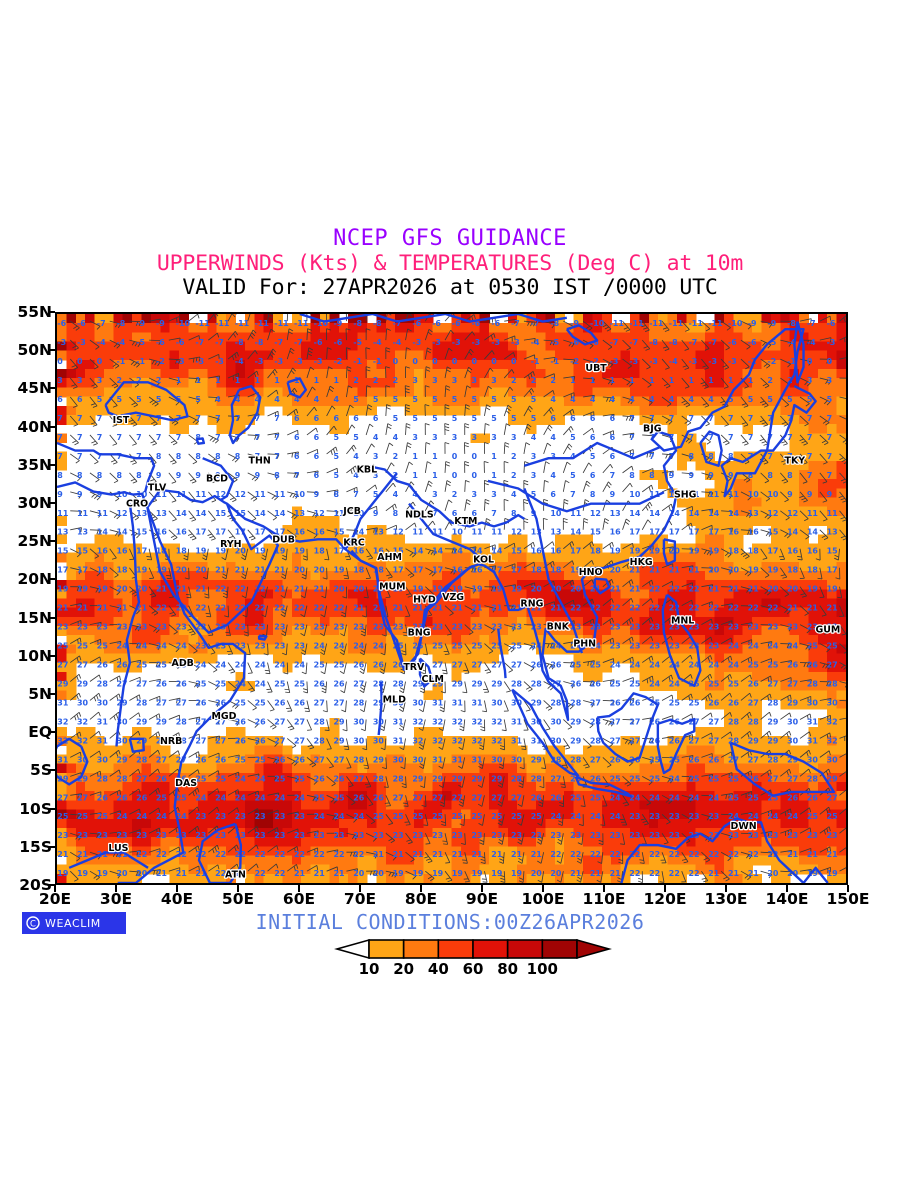 The image size is (900, 1200). I want to click on temp-value: 29, so click(63, 683).